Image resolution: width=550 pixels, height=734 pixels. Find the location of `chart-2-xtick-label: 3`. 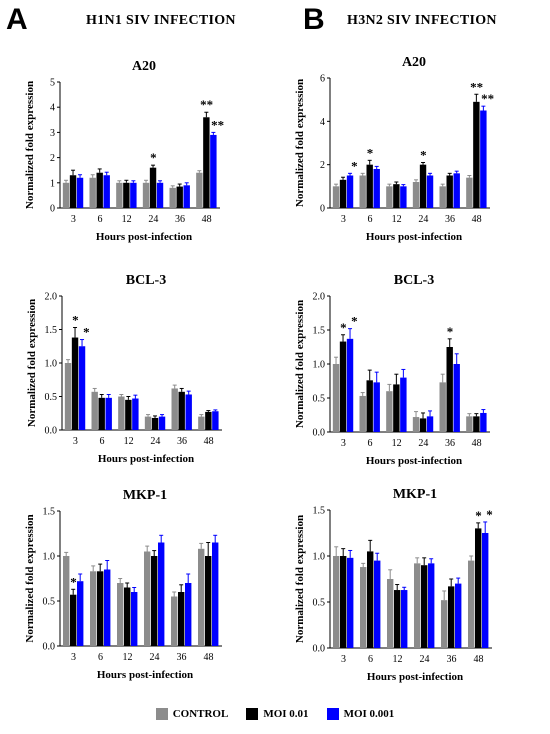

chart-2-xtick-label: 3 is located at coordinates (343, 219).